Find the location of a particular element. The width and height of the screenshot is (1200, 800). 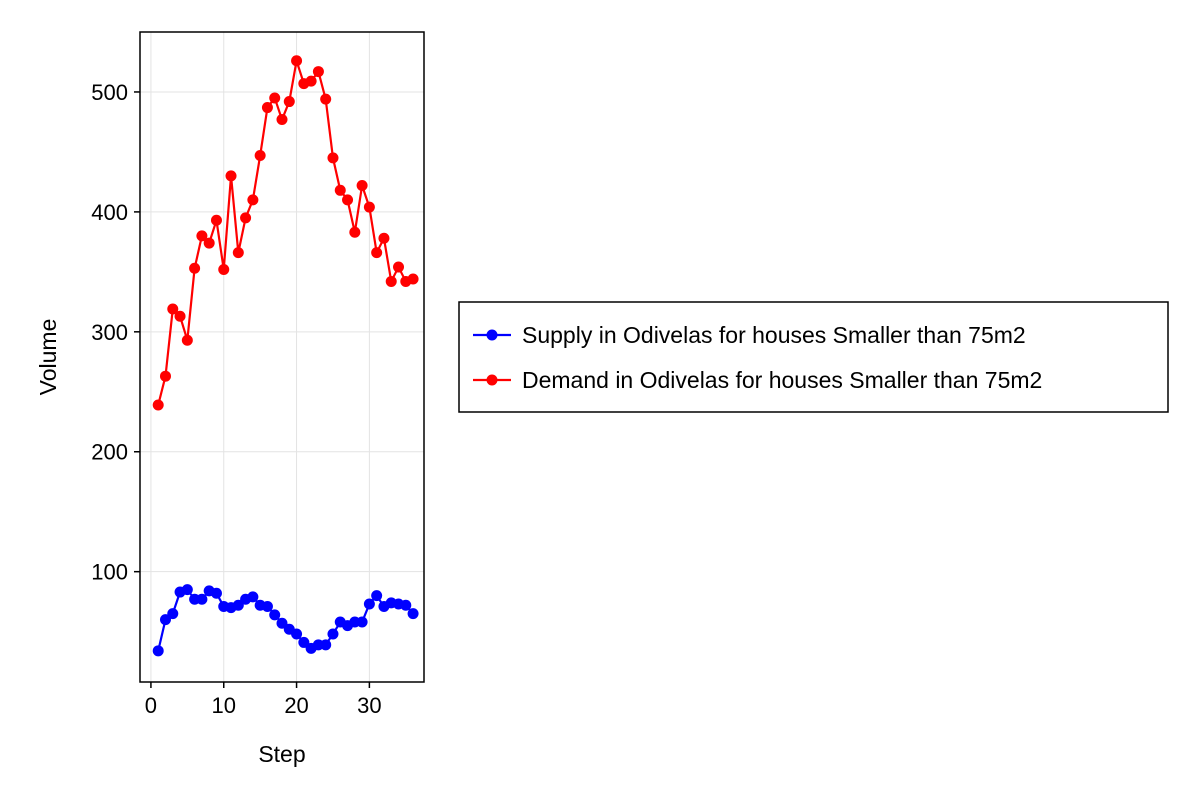

series-line is located at coordinates (285, 233).